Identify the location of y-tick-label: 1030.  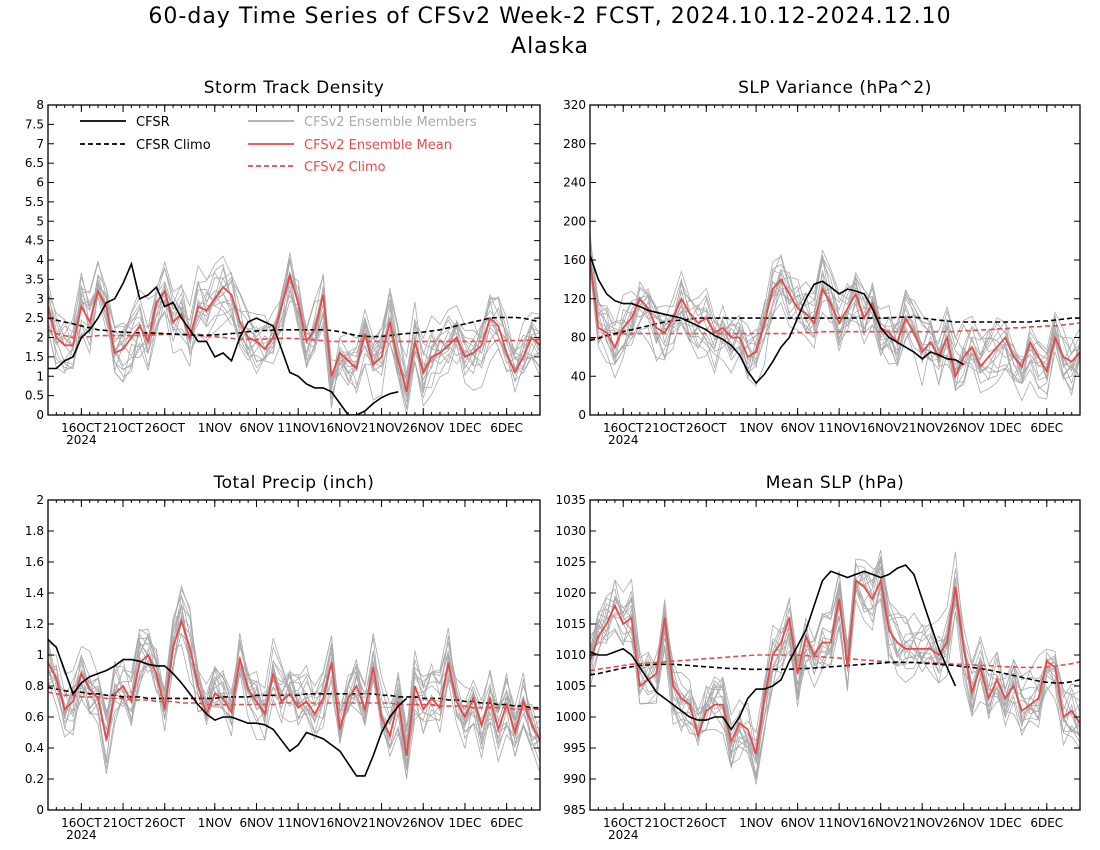
(570, 531).